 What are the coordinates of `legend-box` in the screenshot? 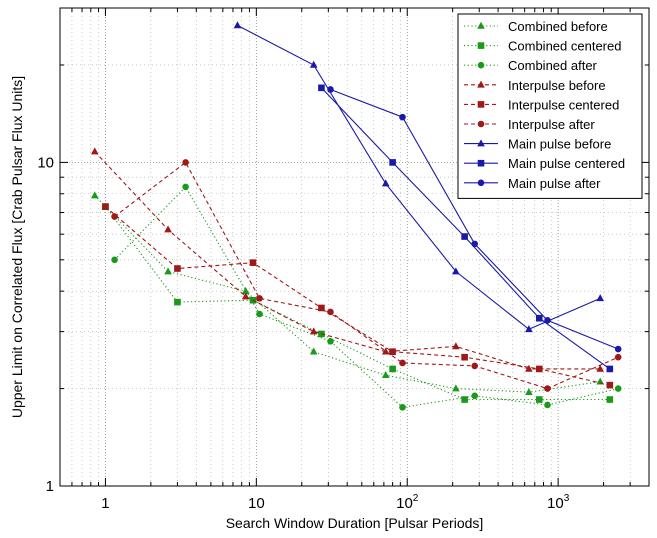 It's located at (550, 106).